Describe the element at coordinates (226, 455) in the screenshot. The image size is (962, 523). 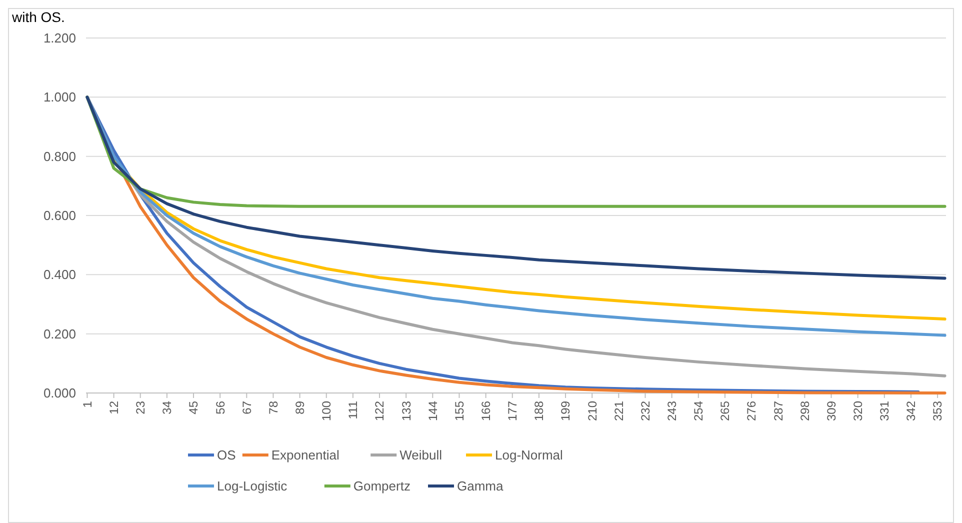
I see `legend-label: OS` at that location.